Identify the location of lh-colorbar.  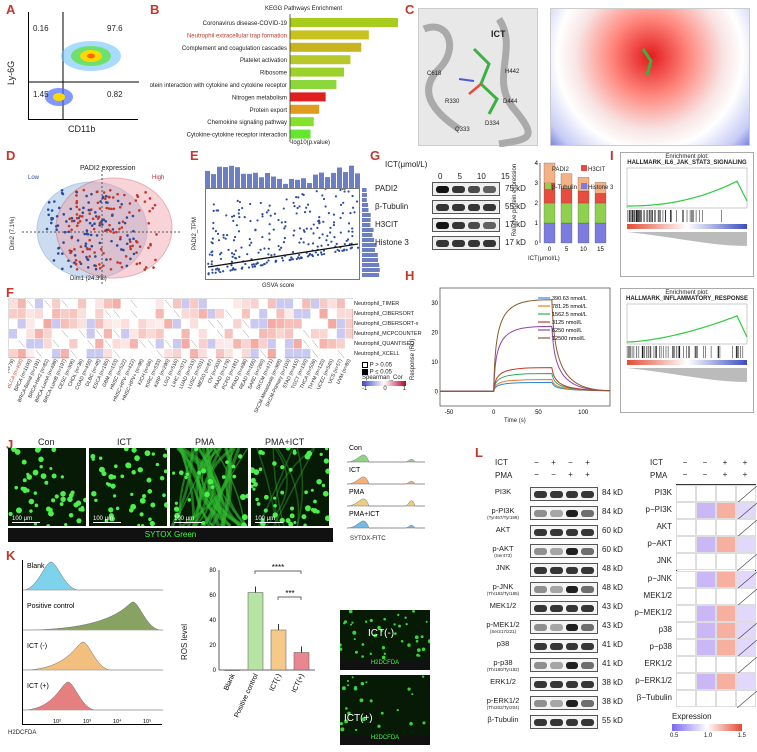
(707, 727).